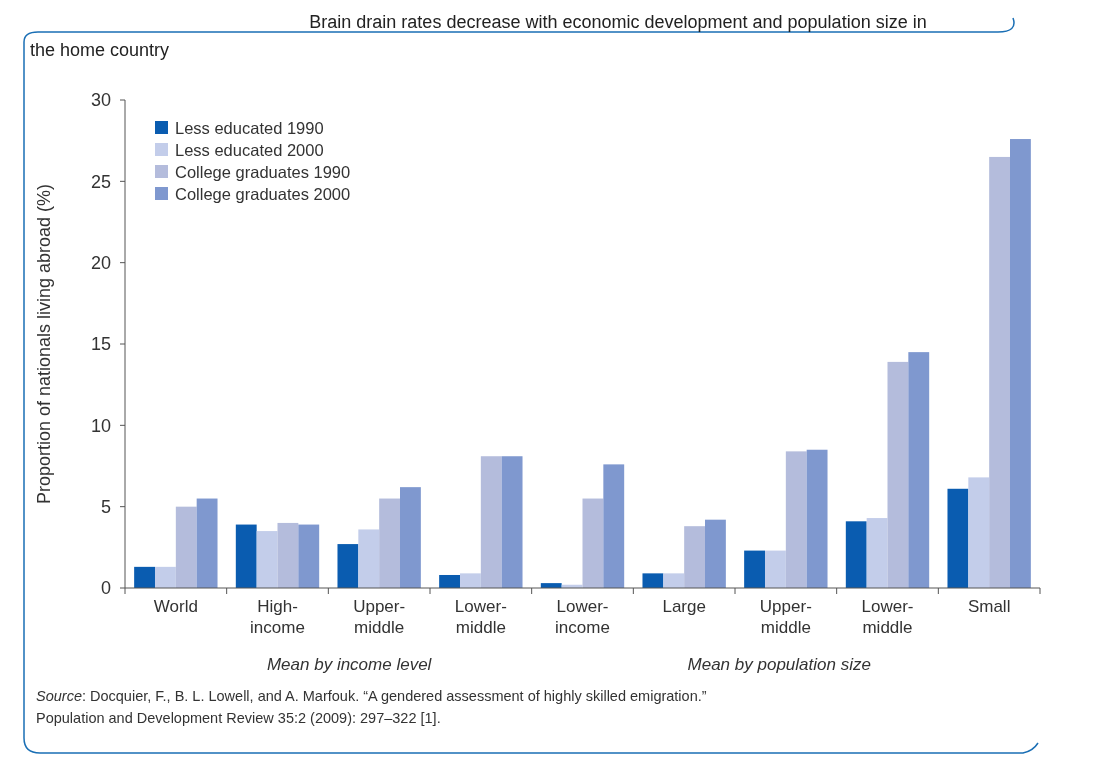  I want to click on text: Mean by income level, so click(349, 664).